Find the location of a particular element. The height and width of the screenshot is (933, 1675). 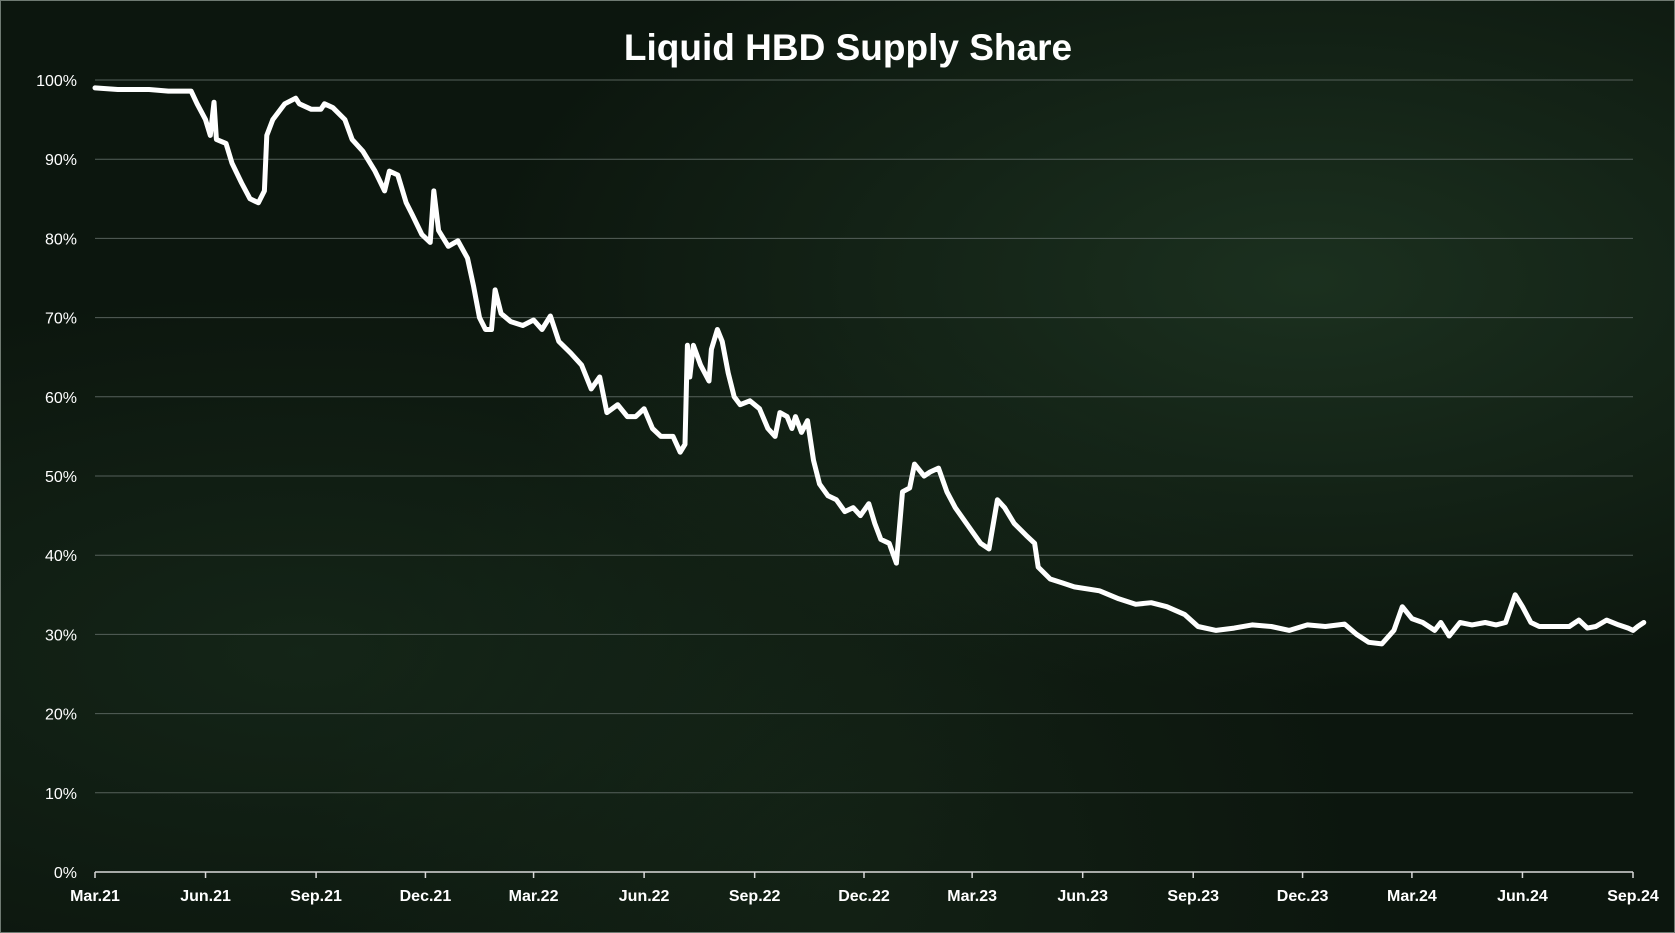

y-axis-tick-labels: 0% 10% 20% 30% 40% 50% 60% 70% 80% 90% 100% is located at coordinates (56, 477).